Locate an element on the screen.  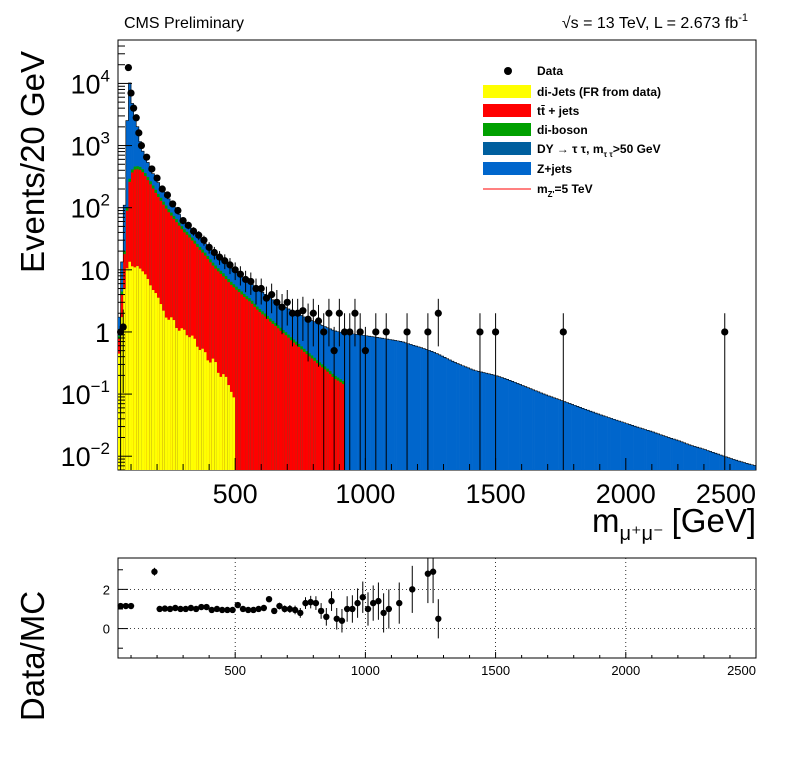
main-x-axis-label: mμ⁺μ⁻ [GeV] is located at coordinates (674, 523).